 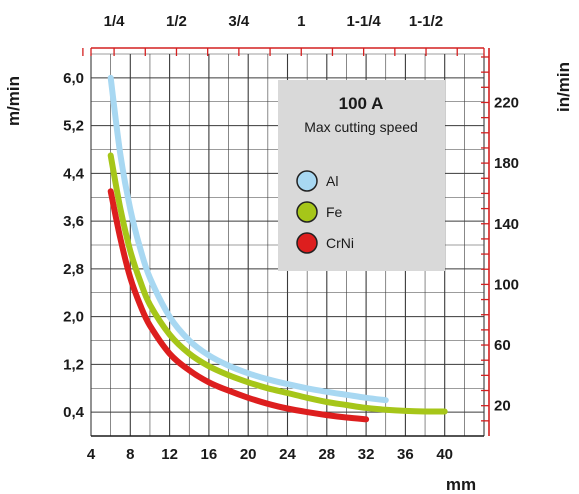 I want to click on top-tick-label: 1/4, so click(x=115, y=21).